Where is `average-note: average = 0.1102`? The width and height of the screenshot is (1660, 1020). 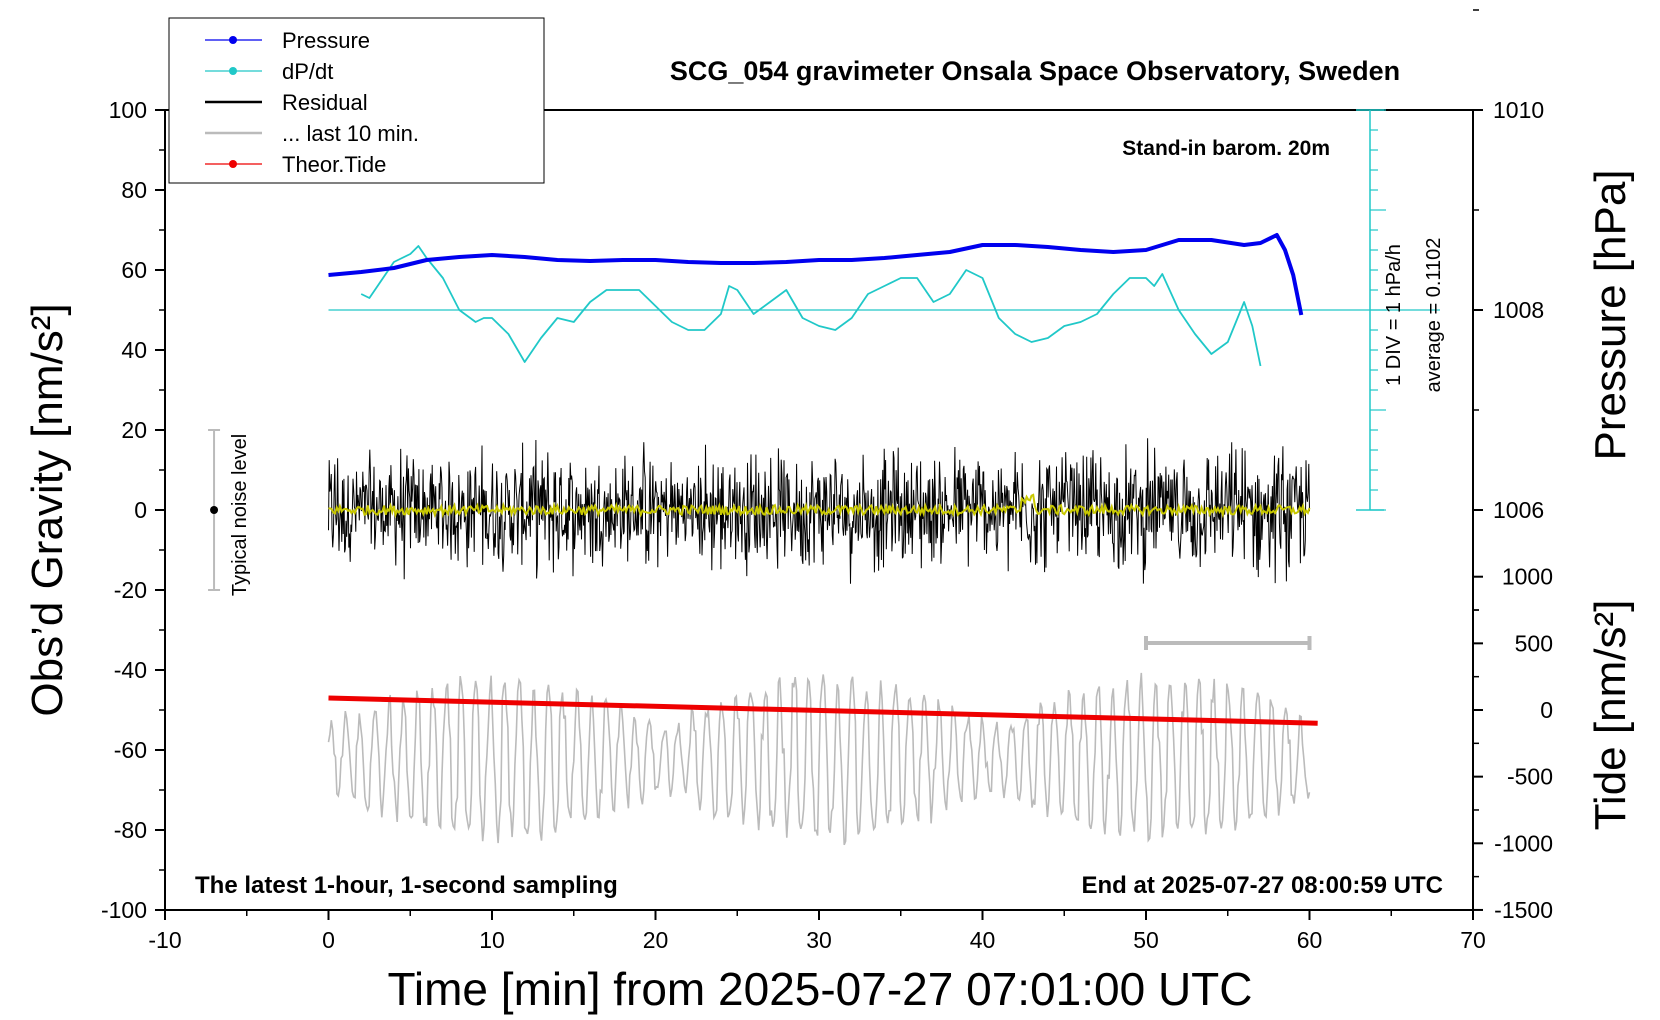
average-note: average = 0.1102 is located at coordinates (1434, 315).